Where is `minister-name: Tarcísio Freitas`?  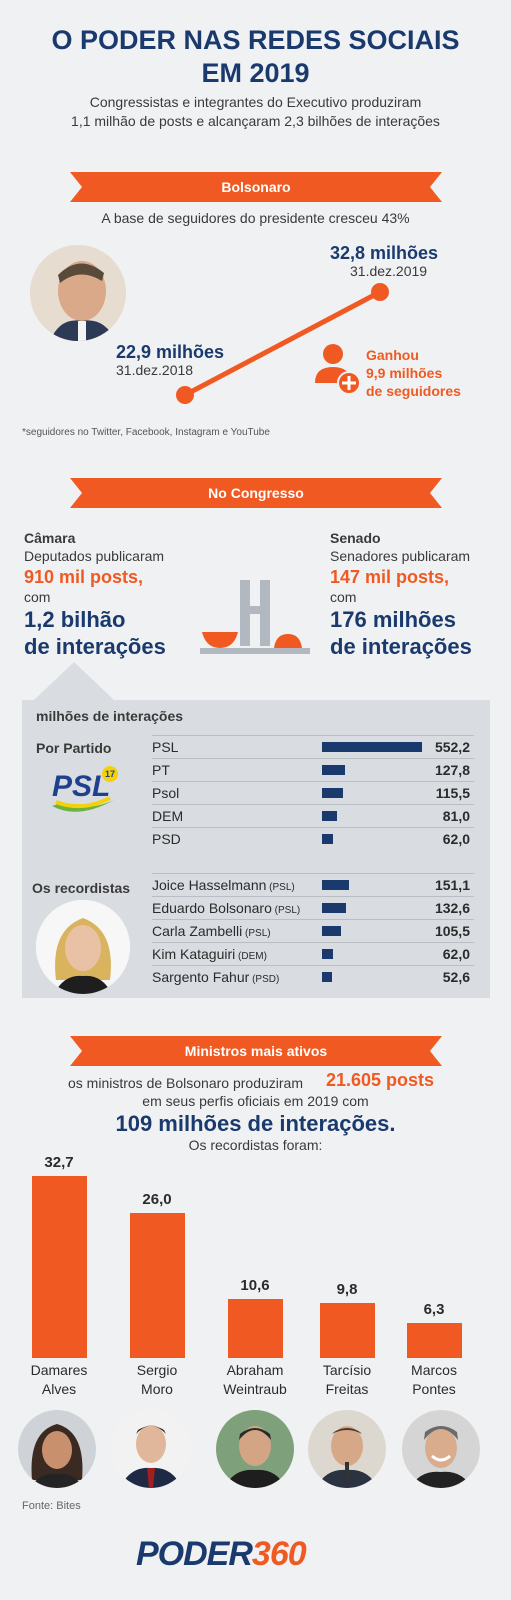
minister-name: Tarcísio Freitas is located at coordinates (347, 1380).